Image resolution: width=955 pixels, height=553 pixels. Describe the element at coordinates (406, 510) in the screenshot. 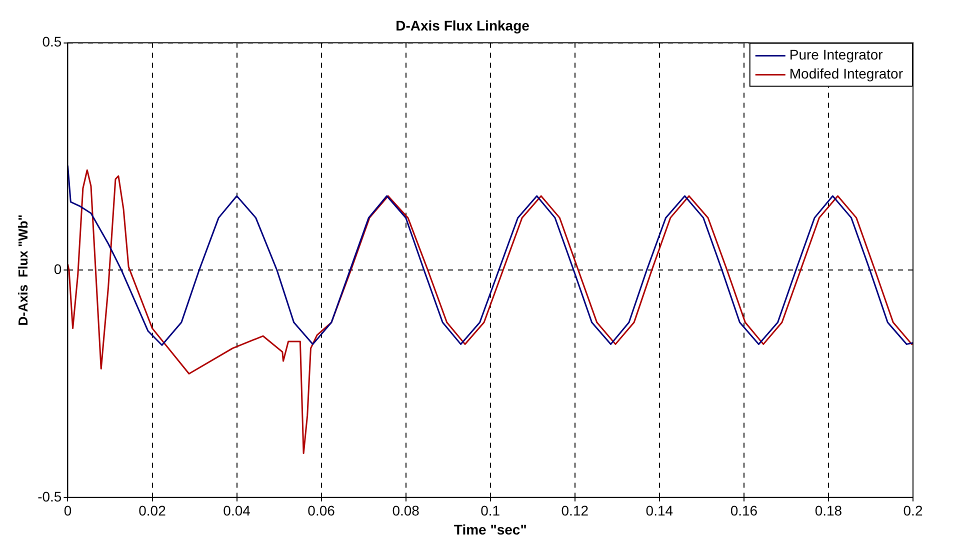

I see `x-tick-label: 0.08` at that location.